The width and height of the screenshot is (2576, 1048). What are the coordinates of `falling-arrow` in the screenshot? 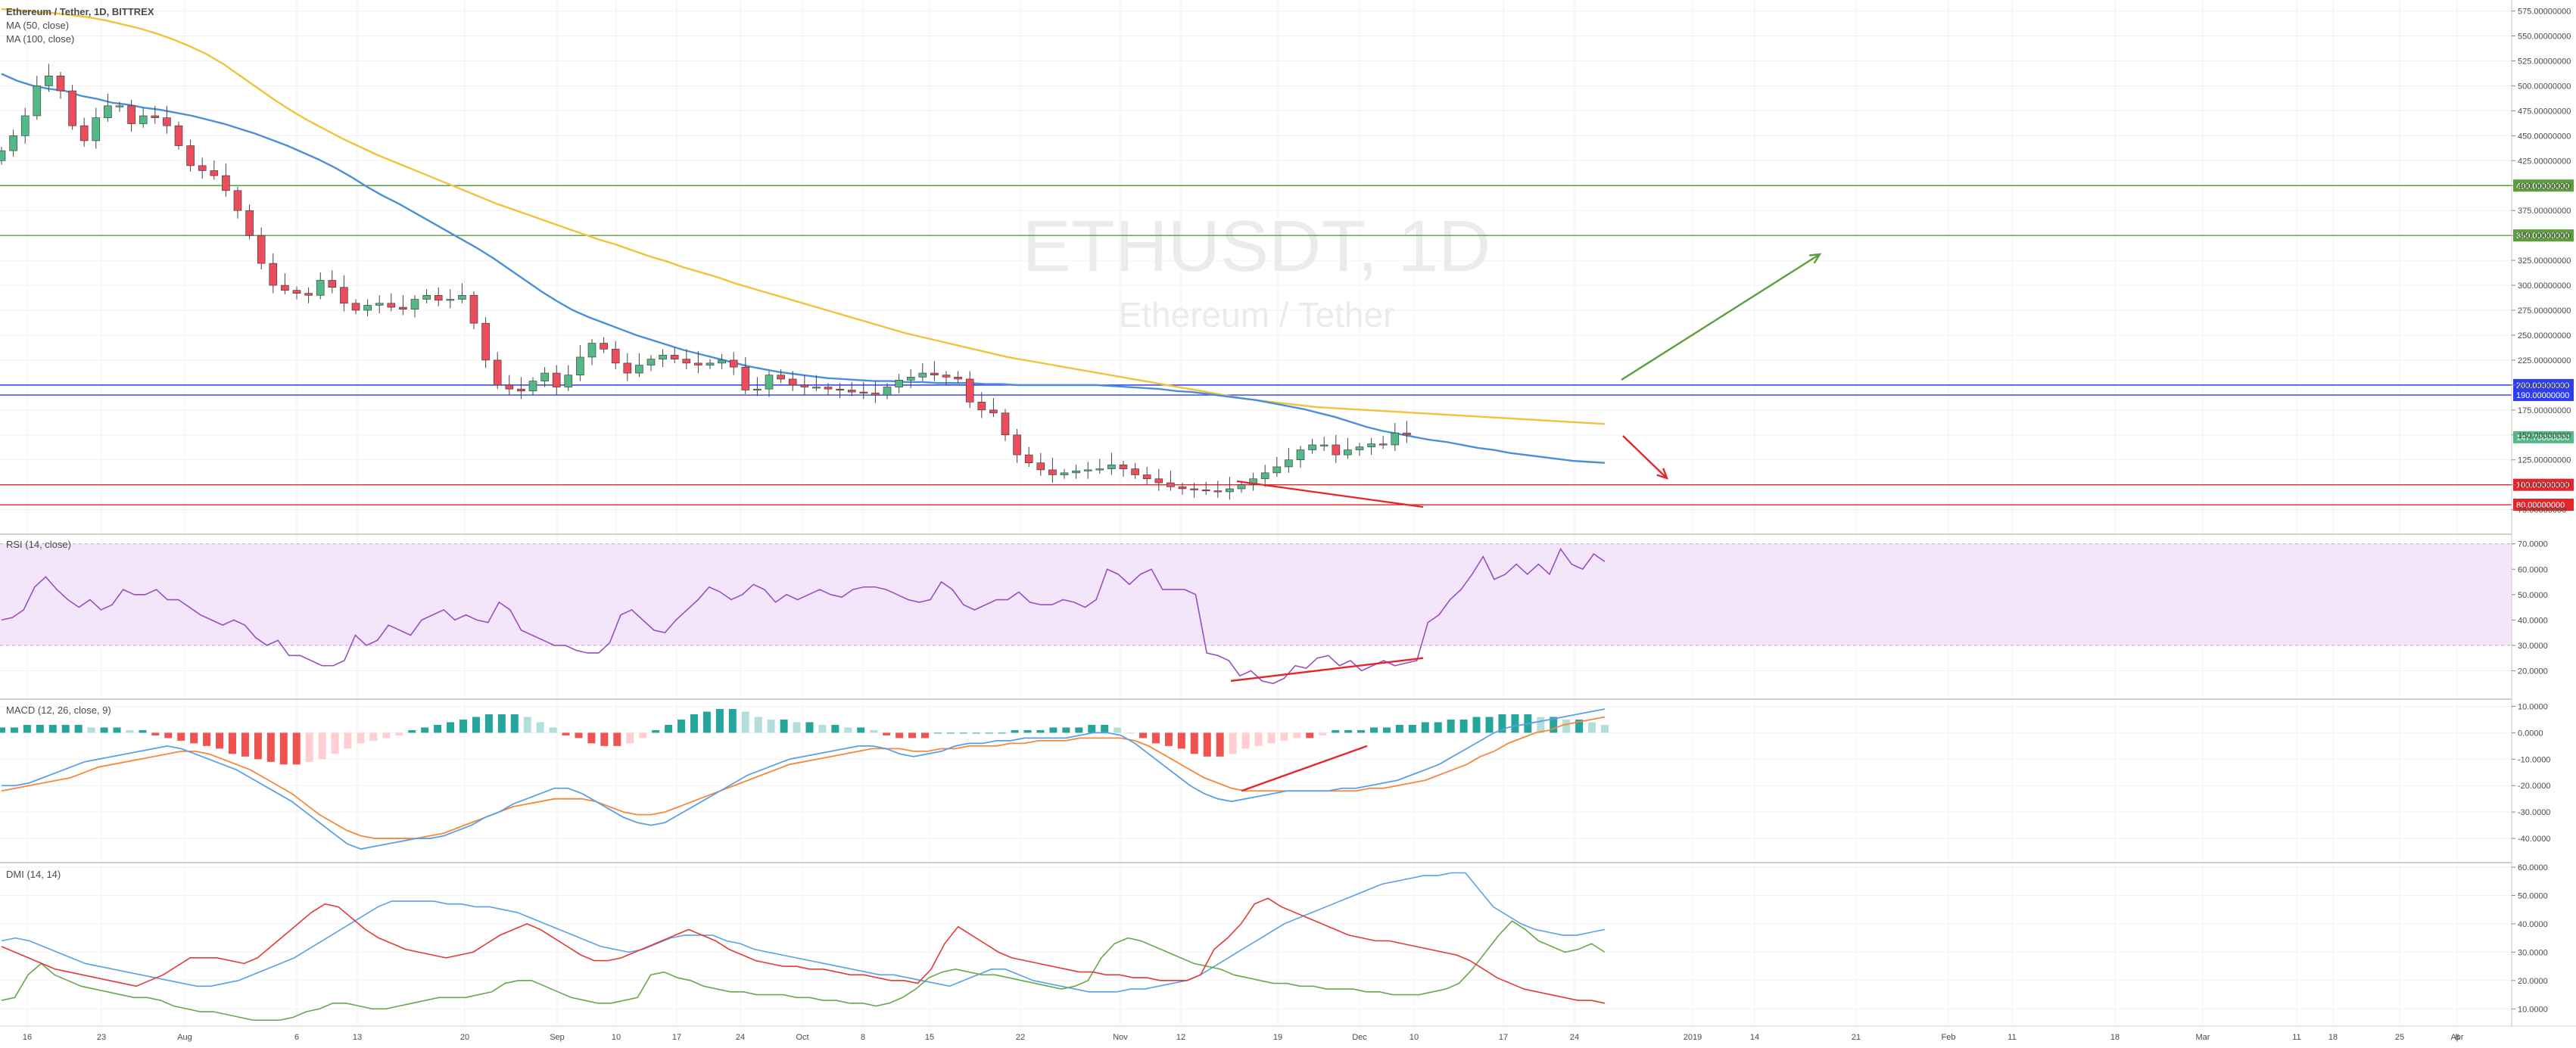 It's located at (1645, 457).